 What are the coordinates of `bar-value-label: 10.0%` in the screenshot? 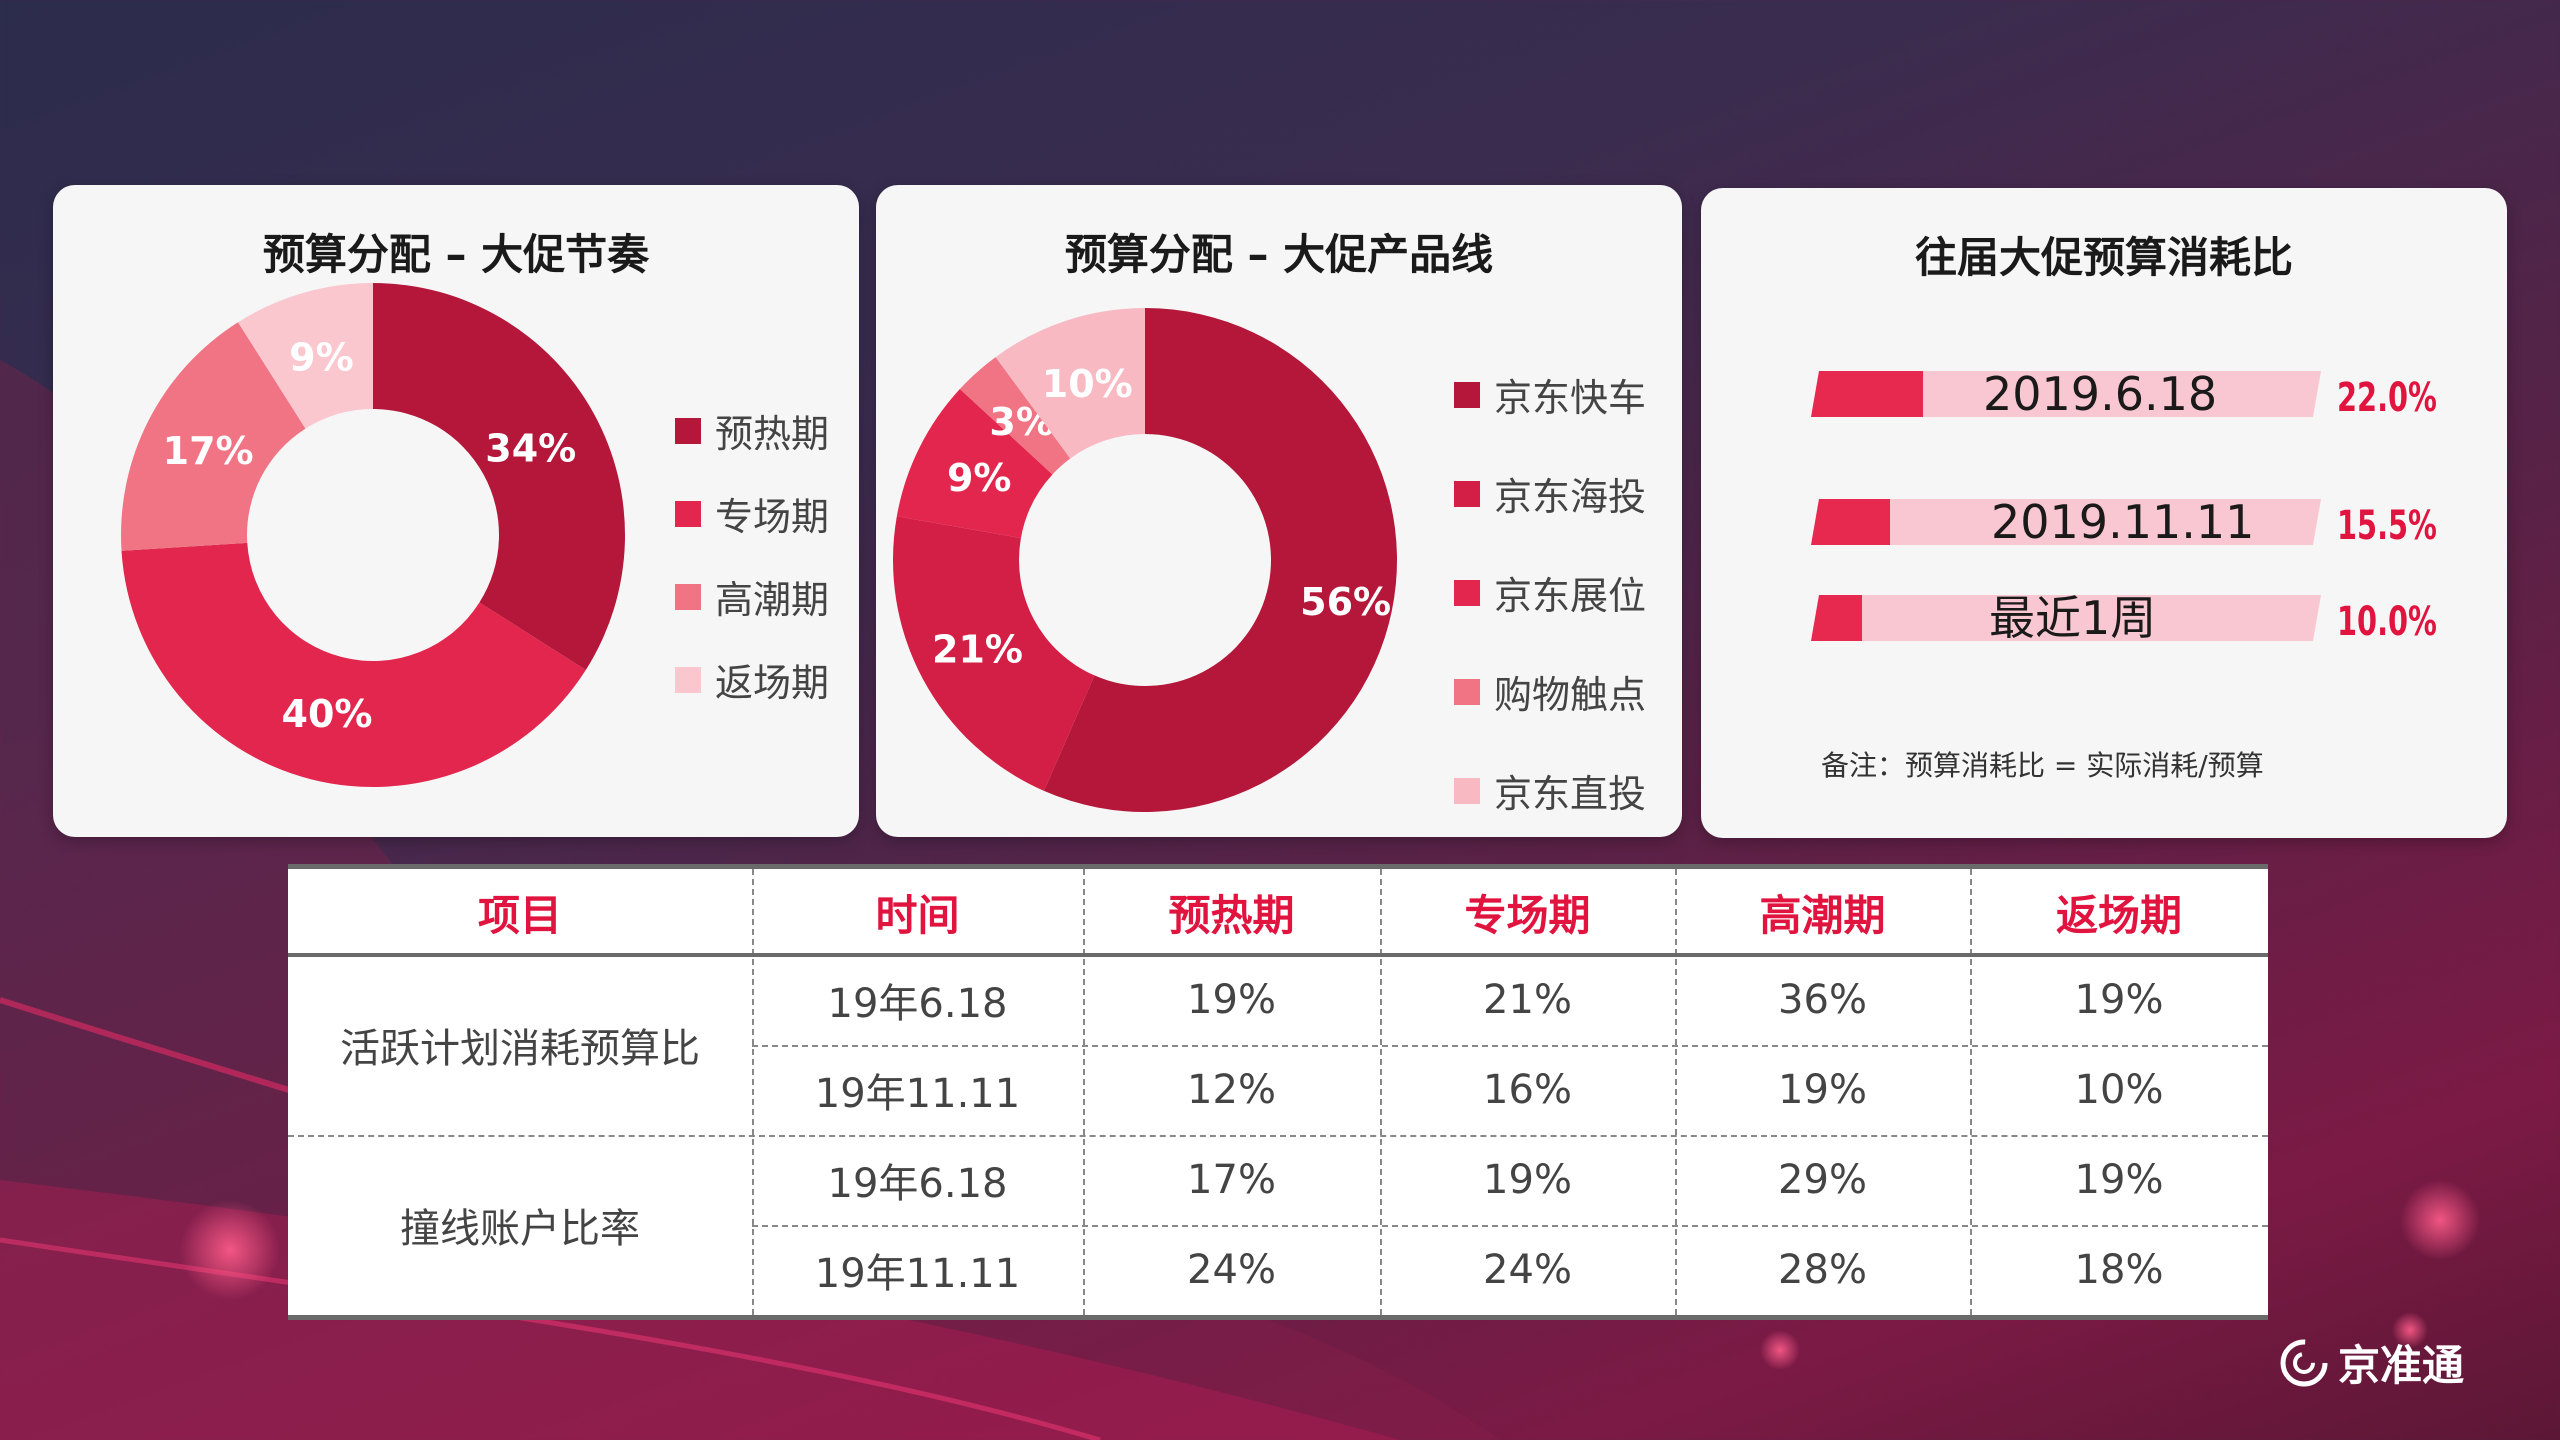 It's located at (2387, 622).